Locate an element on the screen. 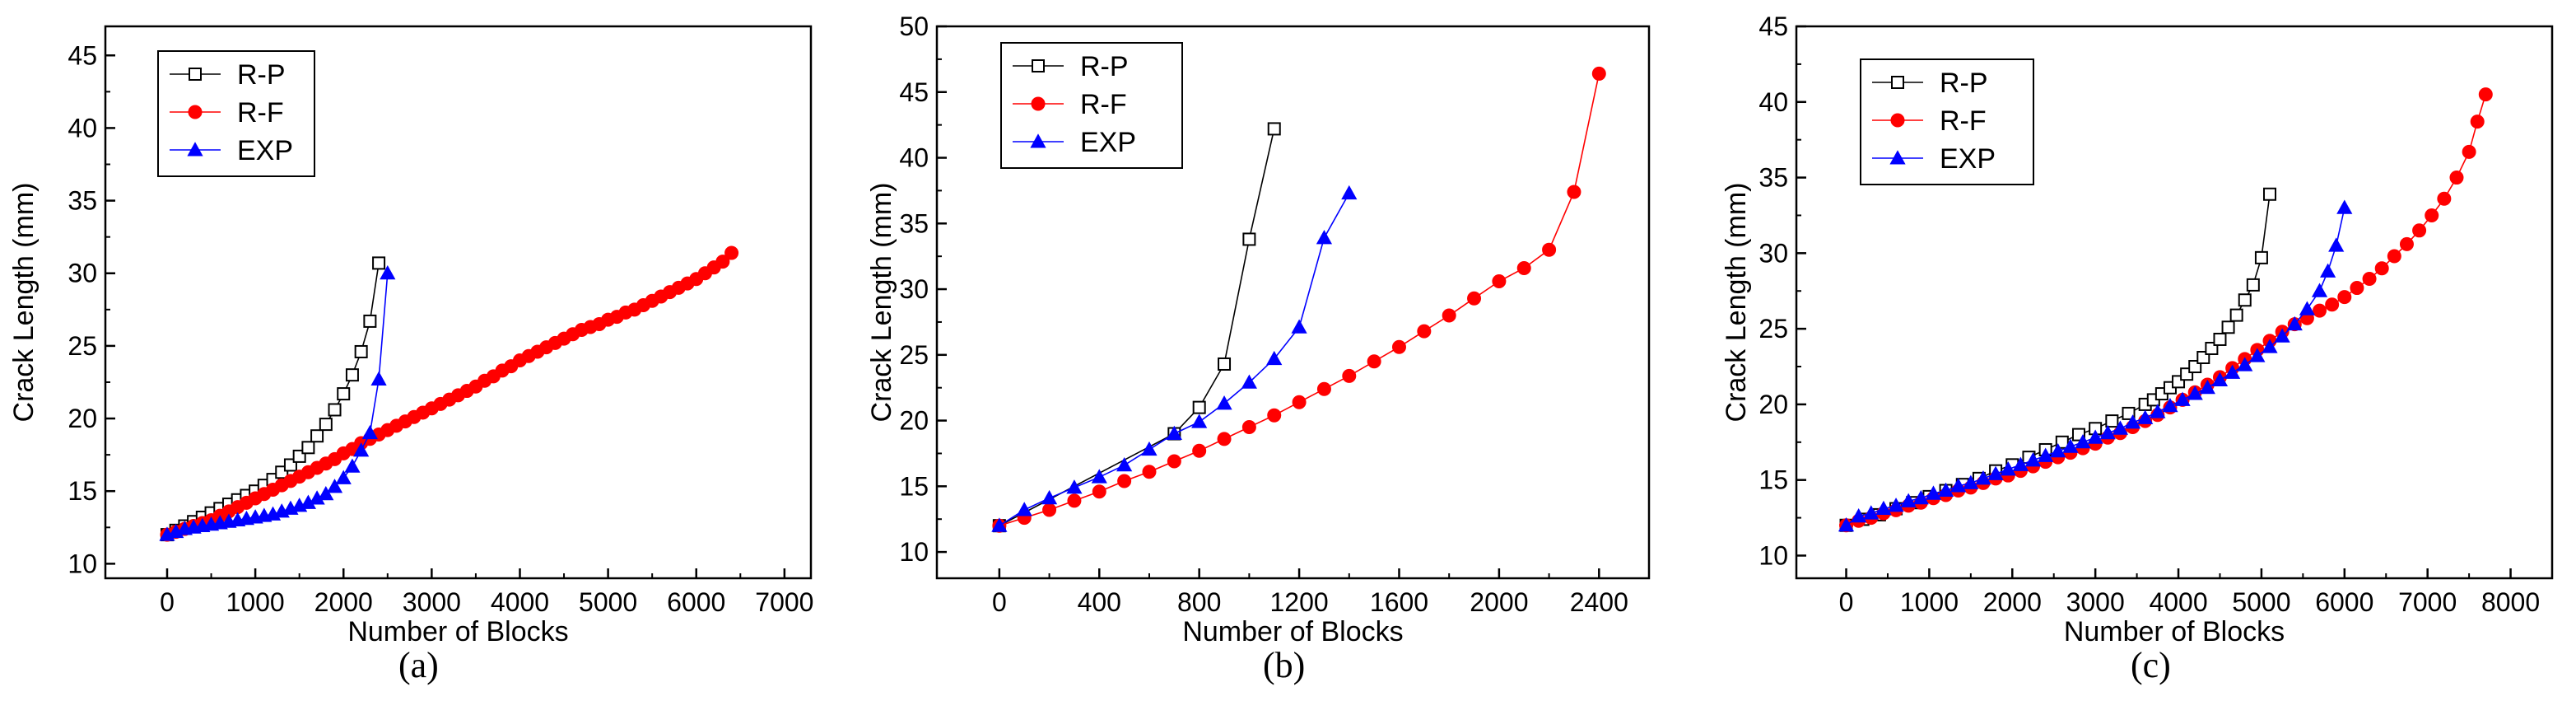 Image resolution: width=2576 pixels, height=715 pixels. chart-b-xtick-label-5: 2000 is located at coordinates (1499, 602).